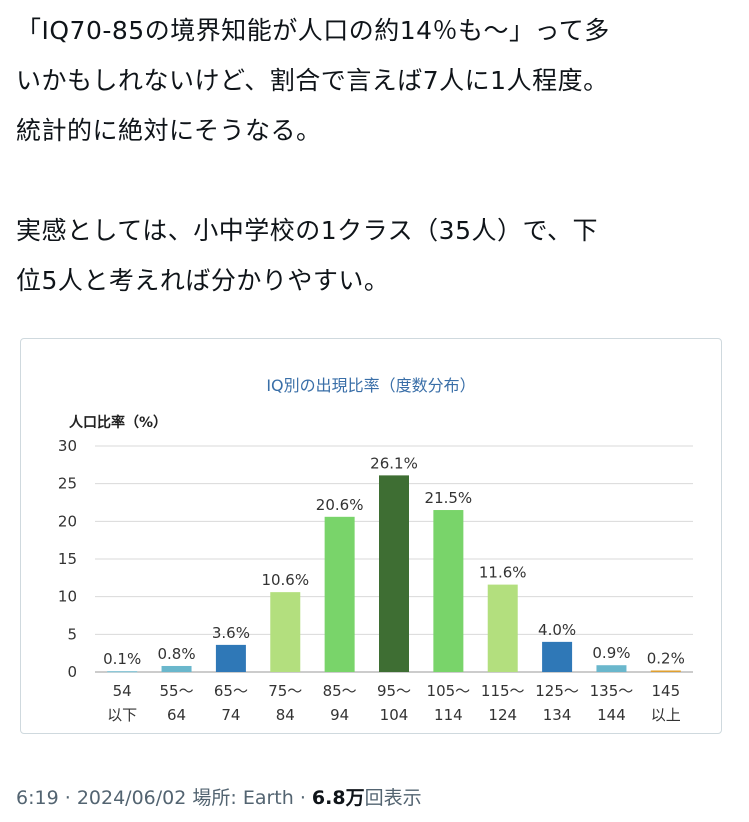 The width and height of the screenshot is (749, 822). What do you see at coordinates (370, 385) in the screenshot?
I see `chart-title: IQ別の出現比率（度数分布）` at bounding box center [370, 385].